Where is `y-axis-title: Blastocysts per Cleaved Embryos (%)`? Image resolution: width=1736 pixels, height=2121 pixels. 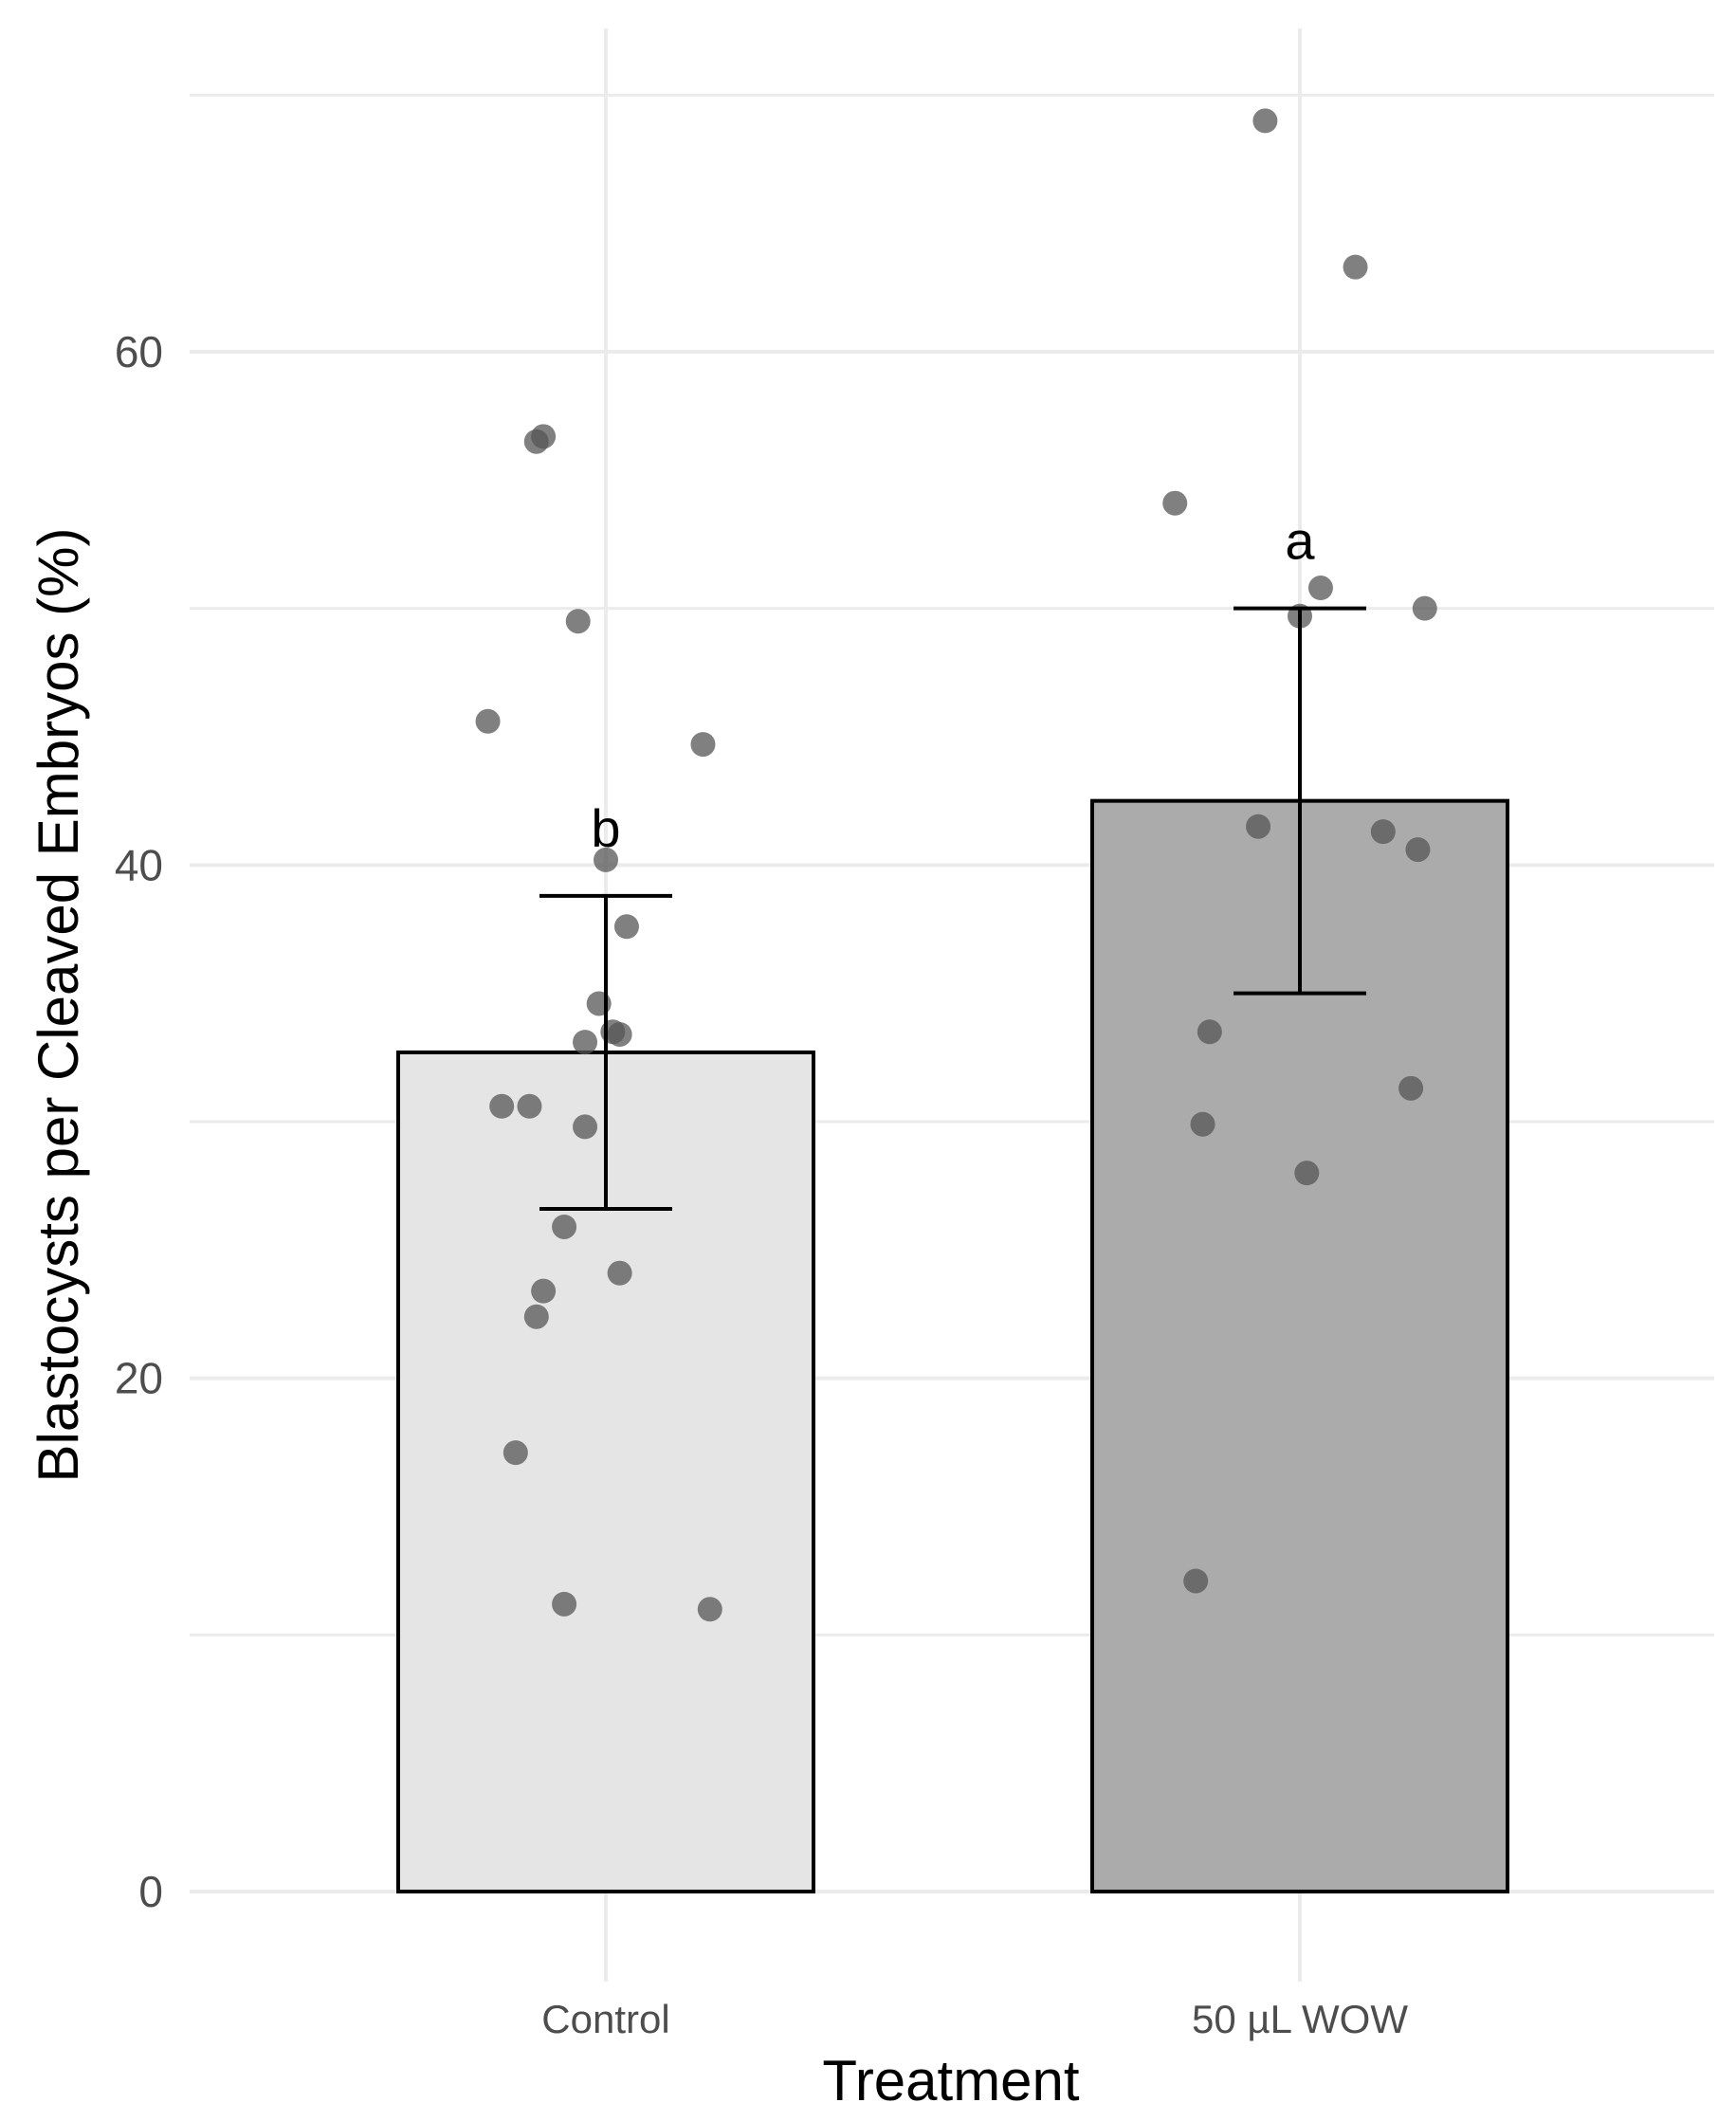
y-axis-title: Blastocysts per Cleaved Embryos (%) is located at coordinates (58, 1005).